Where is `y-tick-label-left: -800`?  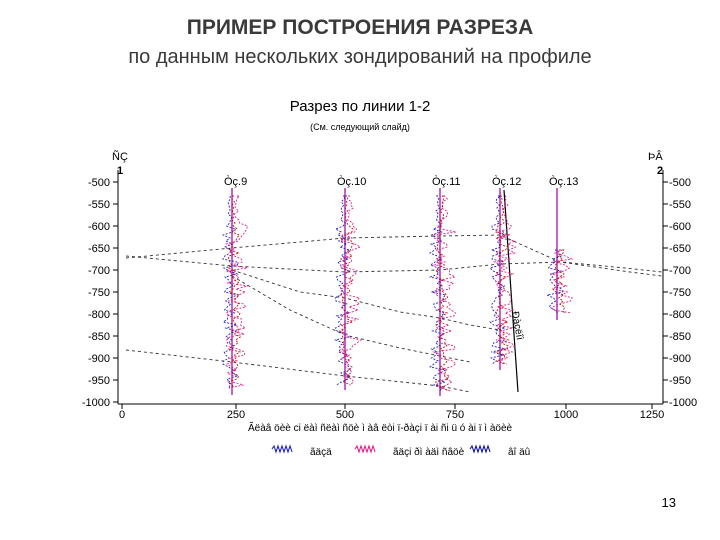
y-tick-label-left: -800 is located at coordinates (99, 315).